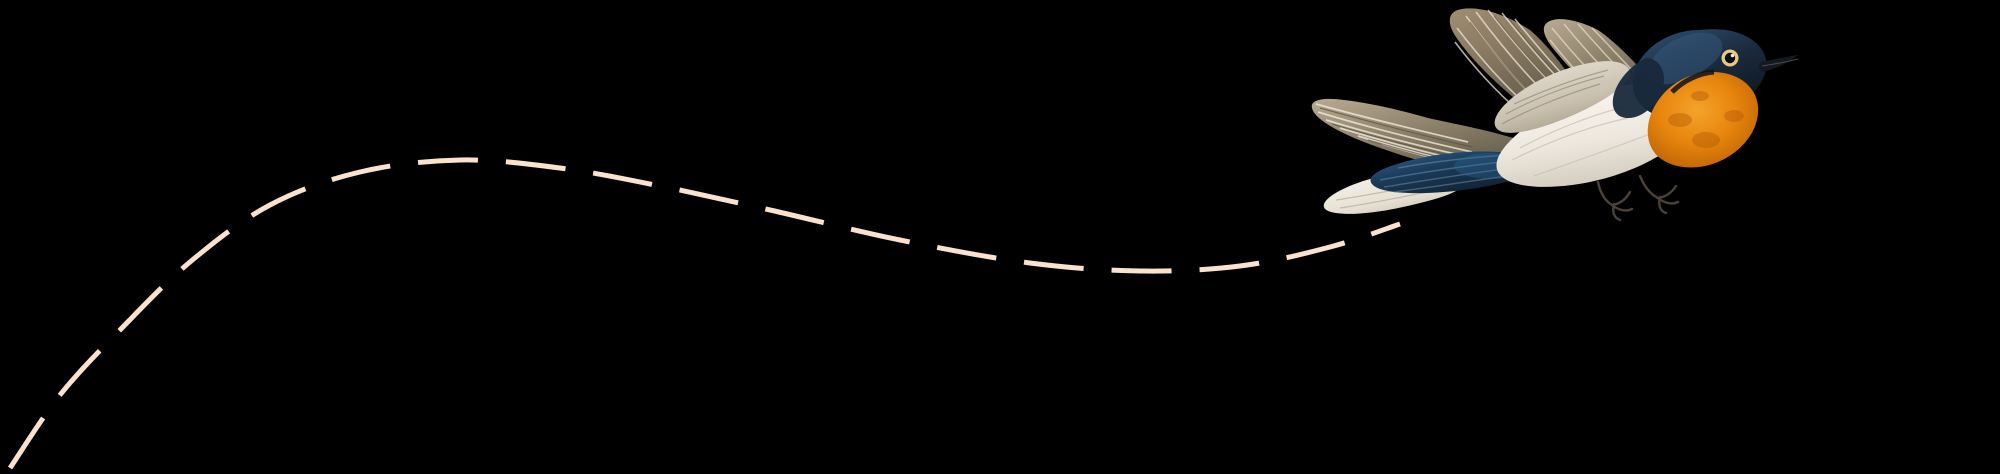  Describe the element at coordinates (1638, 198) in the screenshot. I see `feet` at that location.